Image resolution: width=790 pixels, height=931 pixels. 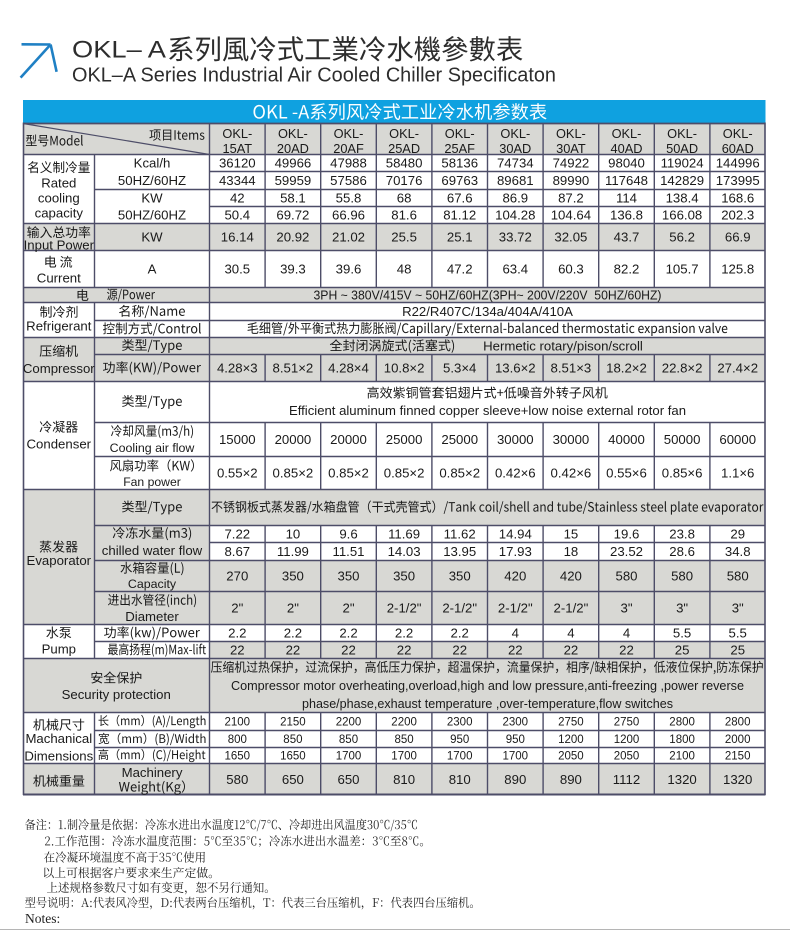 I want to click on svg-text: 950, so click(x=515, y=740).